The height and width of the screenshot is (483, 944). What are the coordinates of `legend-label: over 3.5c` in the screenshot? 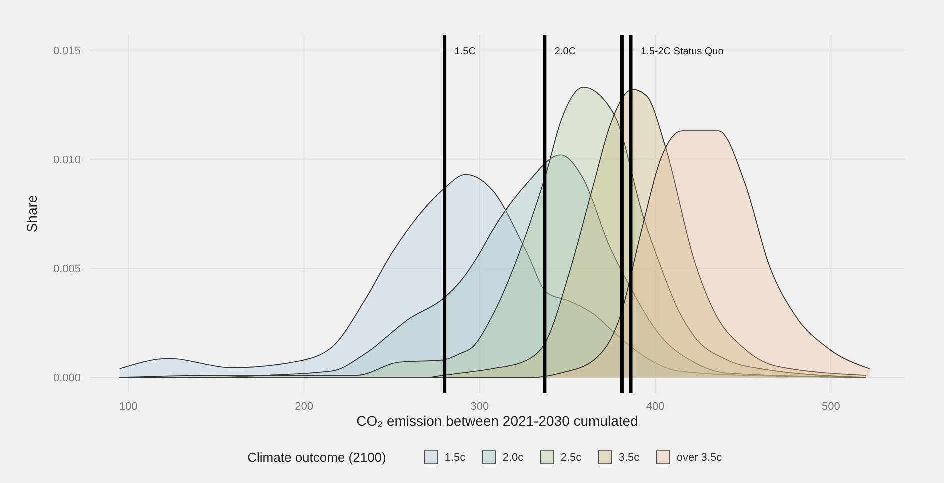 It's located at (699, 458).